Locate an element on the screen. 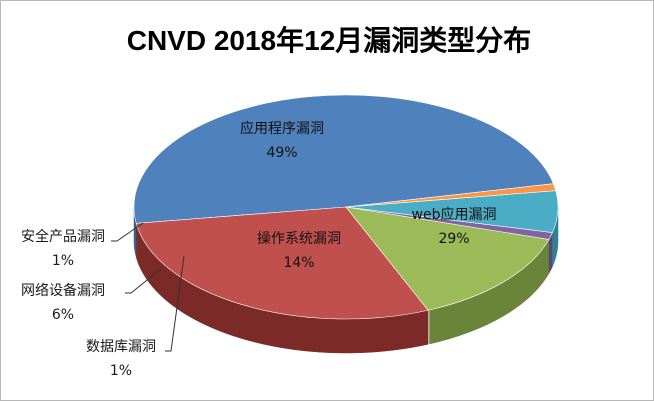 The width and height of the screenshot is (654, 402). chart-title: CNVD 2018年12月漏洞类型分布 is located at coordinates (329, 40).